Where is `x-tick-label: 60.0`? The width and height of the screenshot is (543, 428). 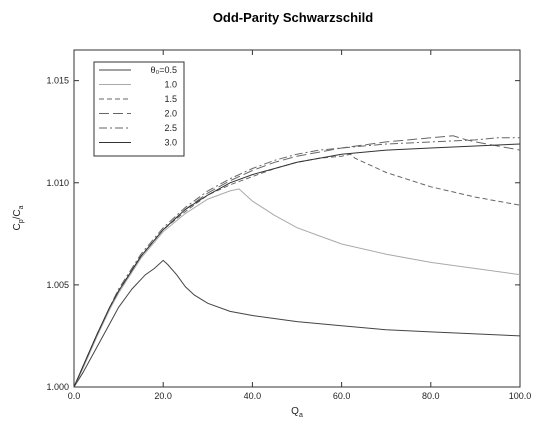 x-tick-label: 60.0 is located at coordinates (342, 396).